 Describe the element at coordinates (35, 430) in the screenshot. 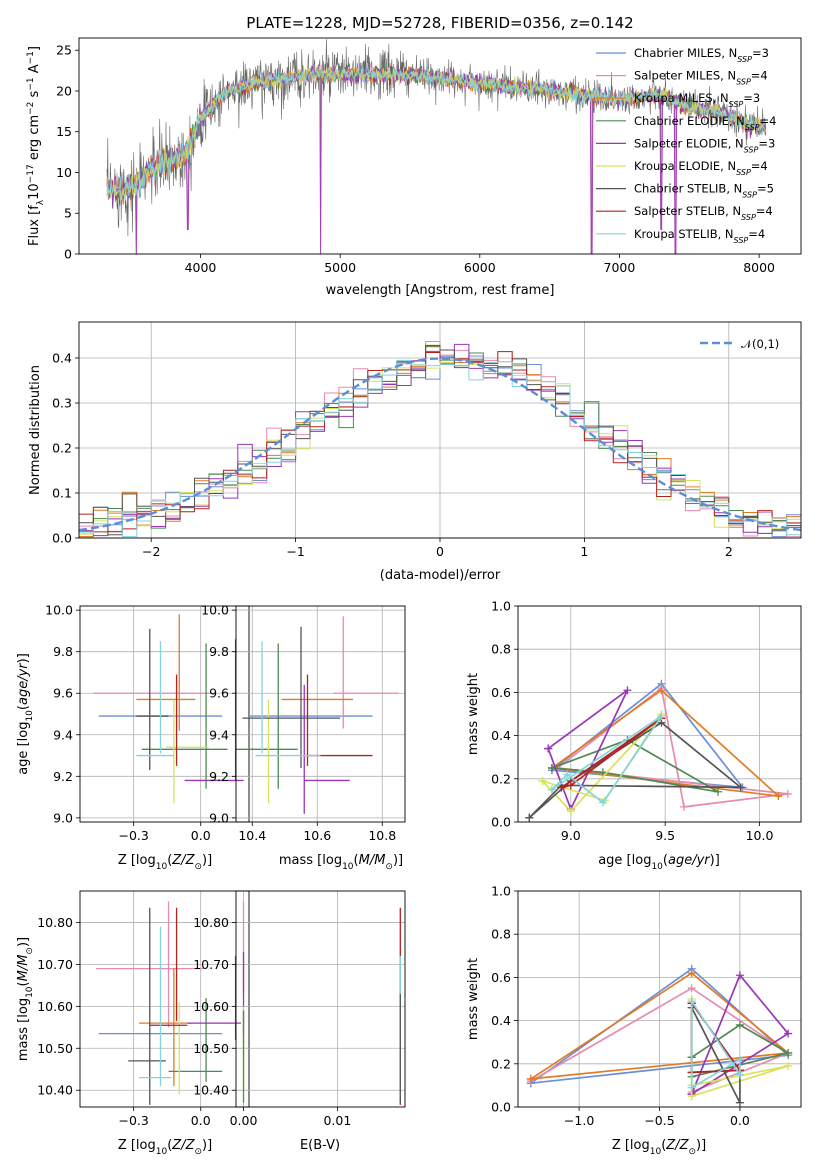

I see `y-axis-label: Normed distribution` at that location.